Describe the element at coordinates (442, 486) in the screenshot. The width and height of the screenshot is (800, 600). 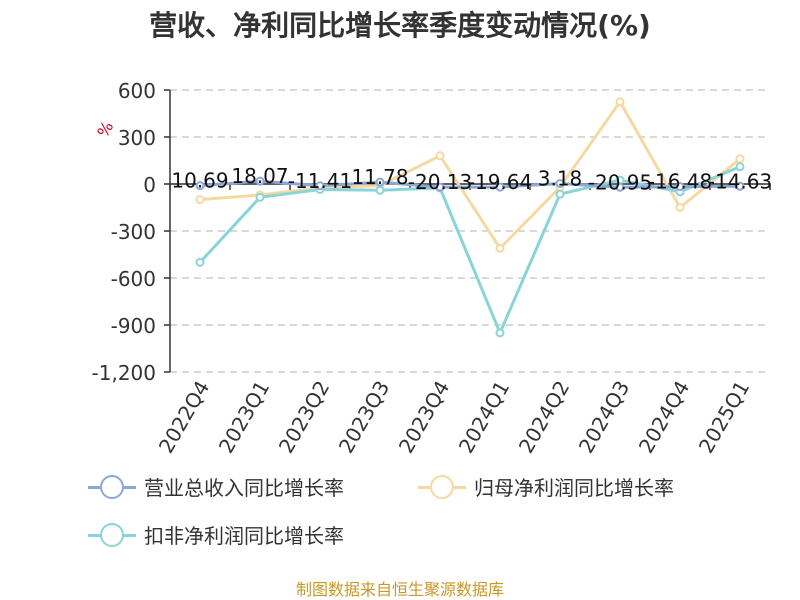
I see `legend-swatch-net-profit` at that location.